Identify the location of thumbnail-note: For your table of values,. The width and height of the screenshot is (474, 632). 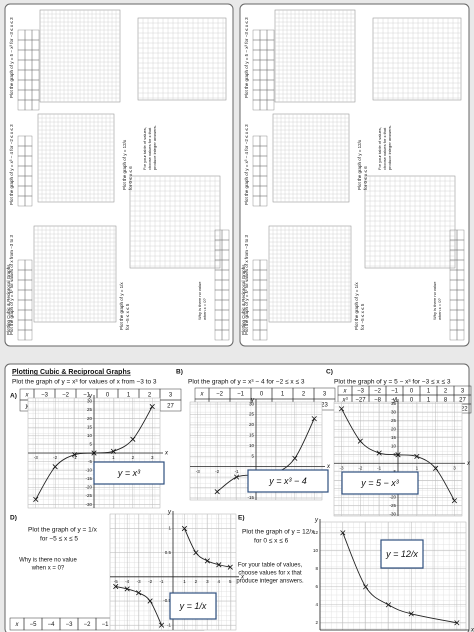
(144, 148).